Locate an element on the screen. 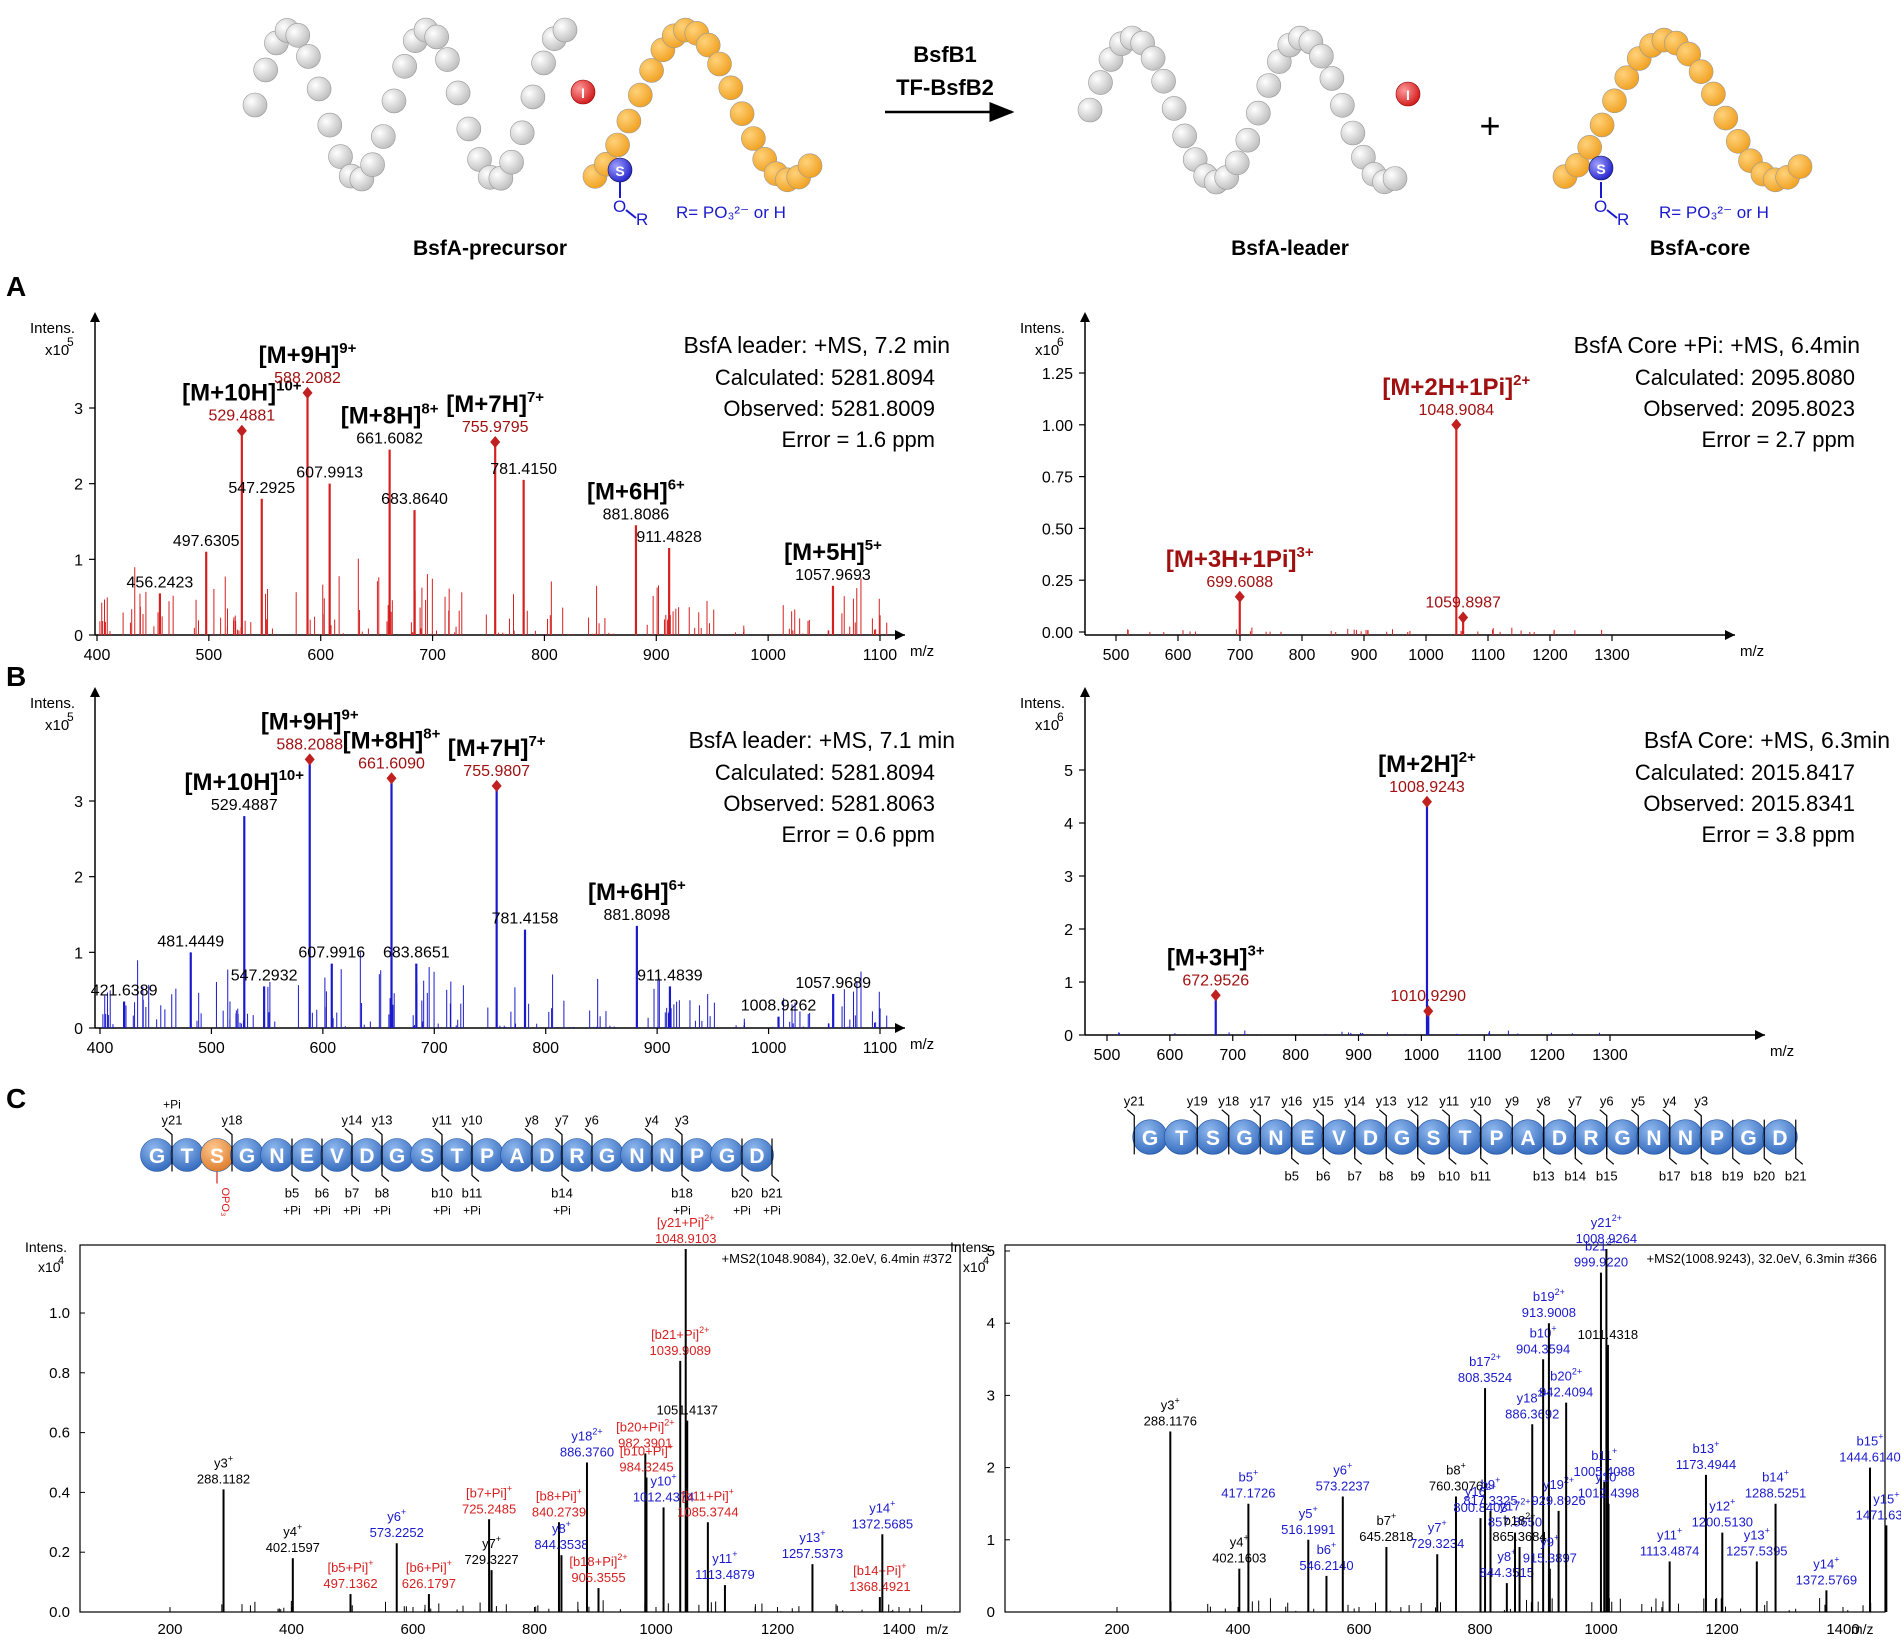  y-ion-label: y5 is located at coordinates (1638, 1101).